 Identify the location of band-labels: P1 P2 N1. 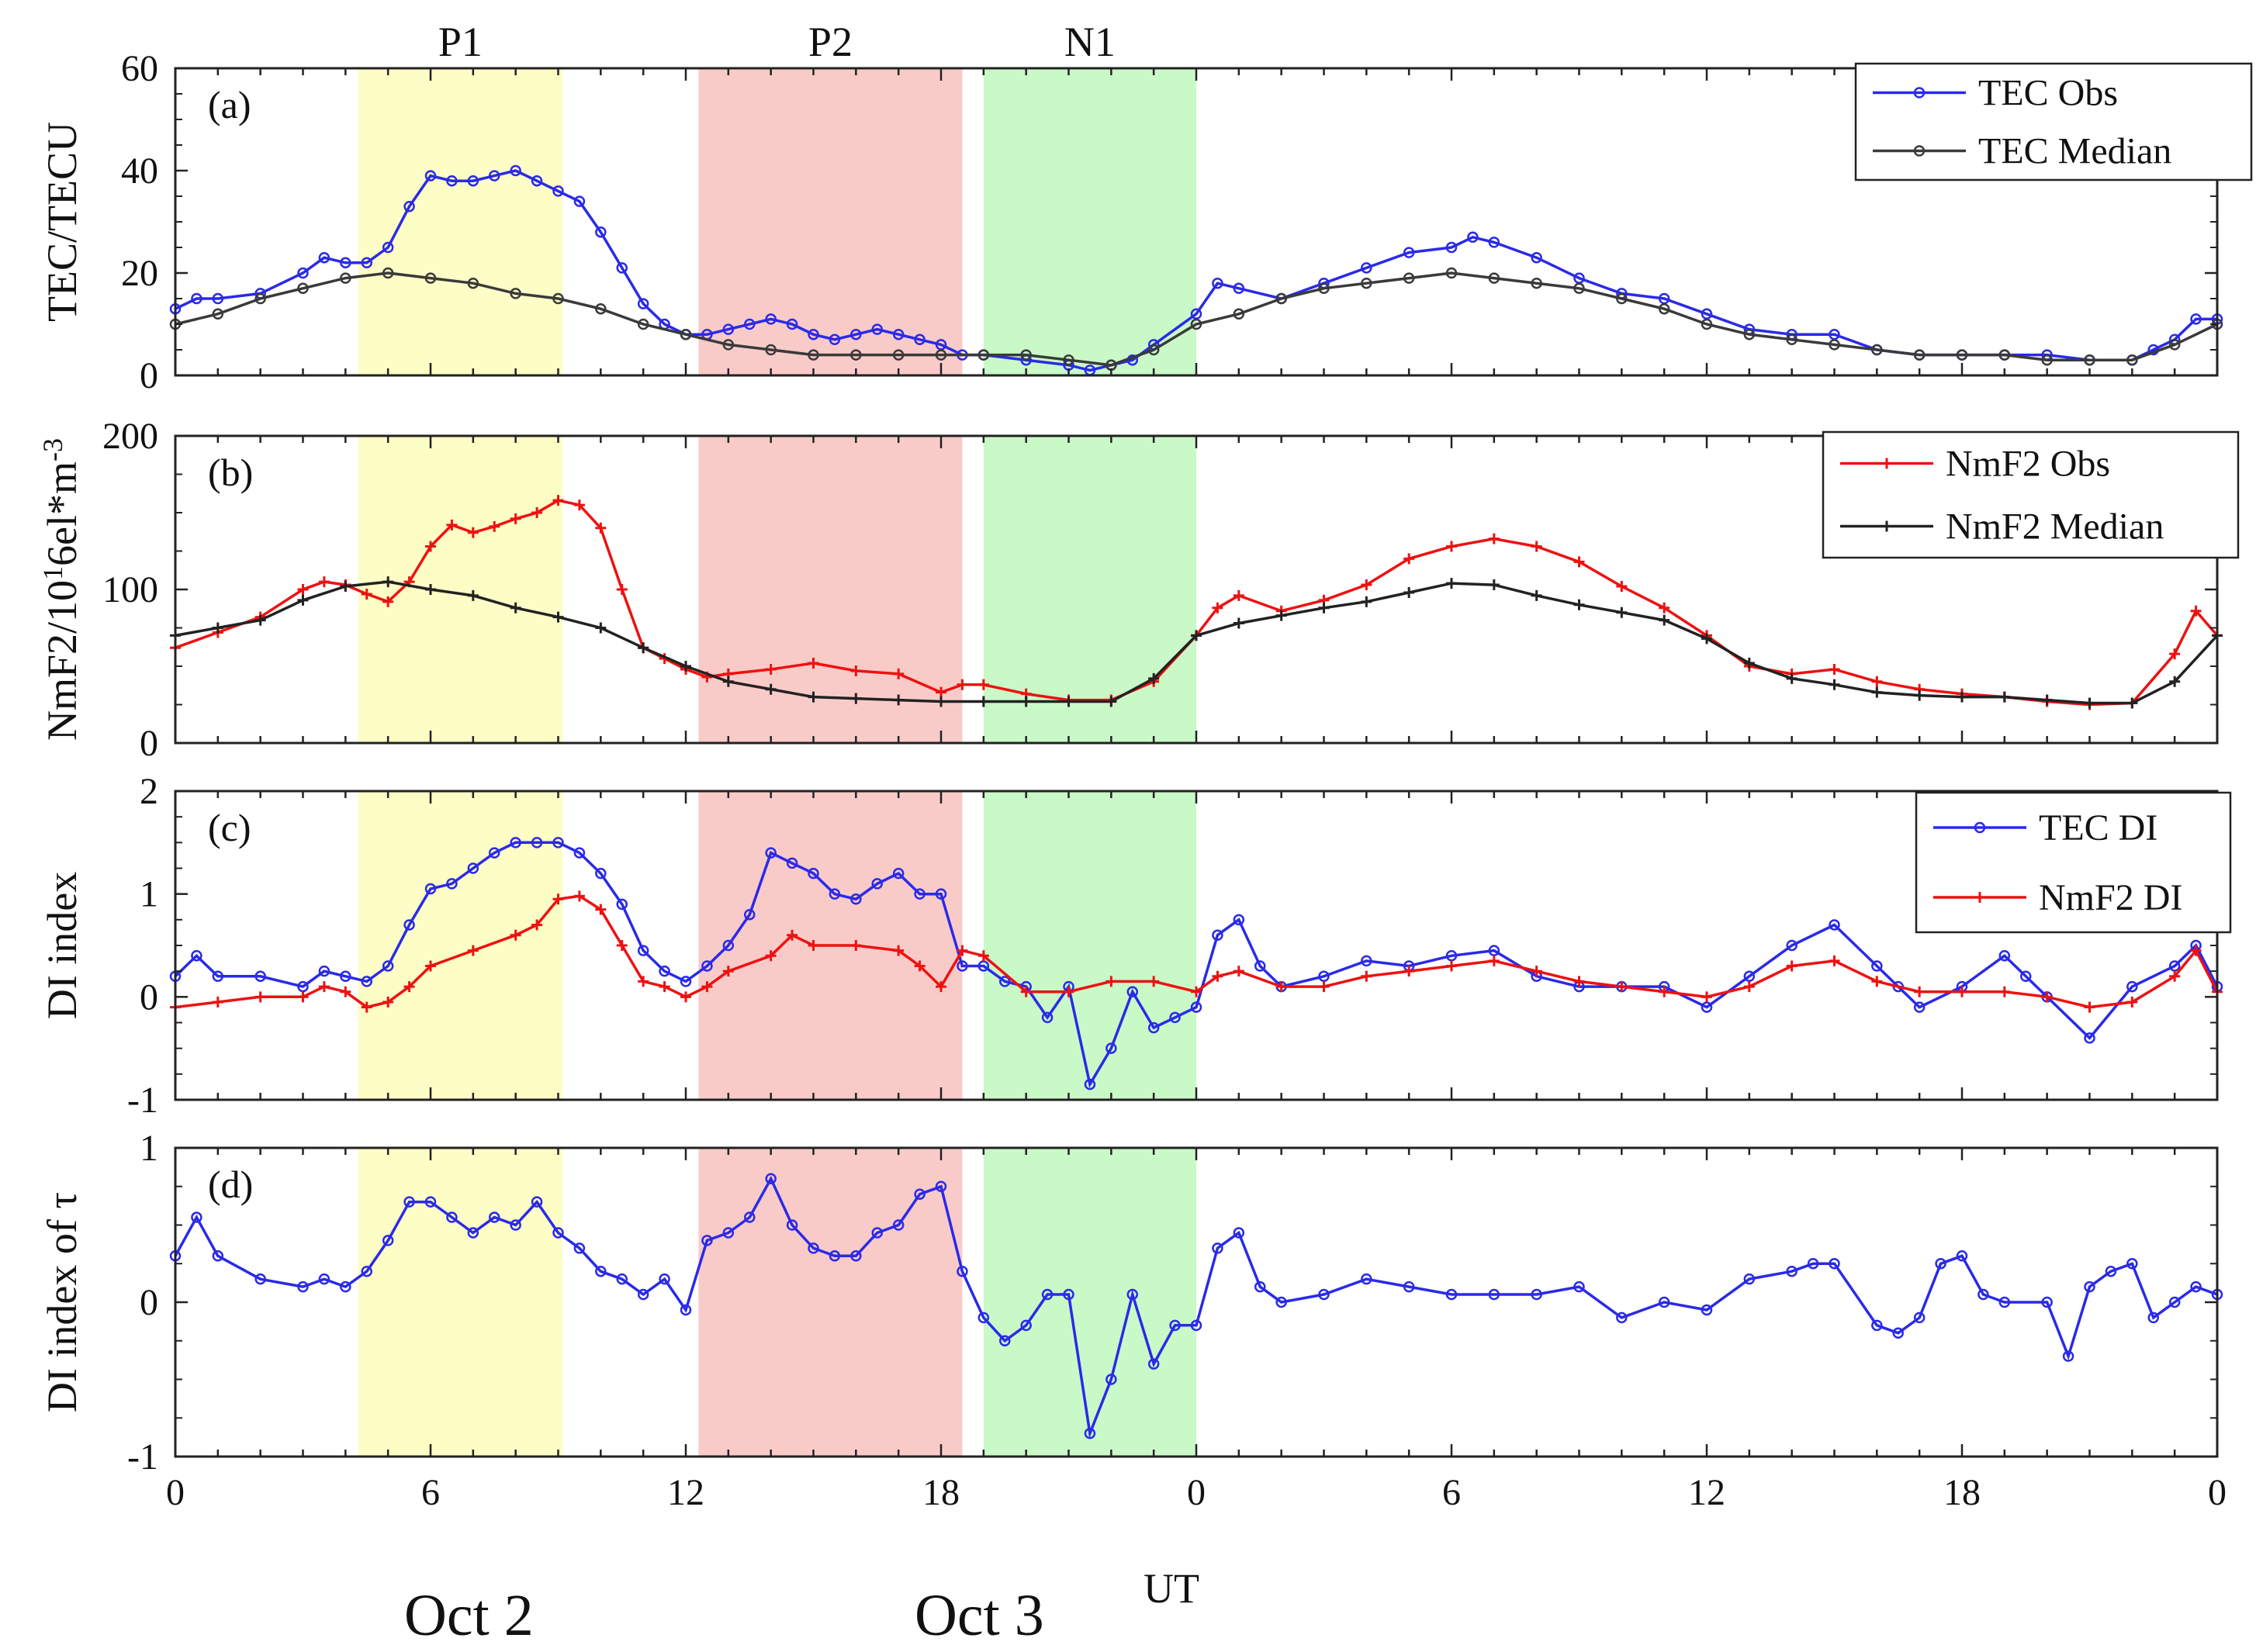
(777, 42).